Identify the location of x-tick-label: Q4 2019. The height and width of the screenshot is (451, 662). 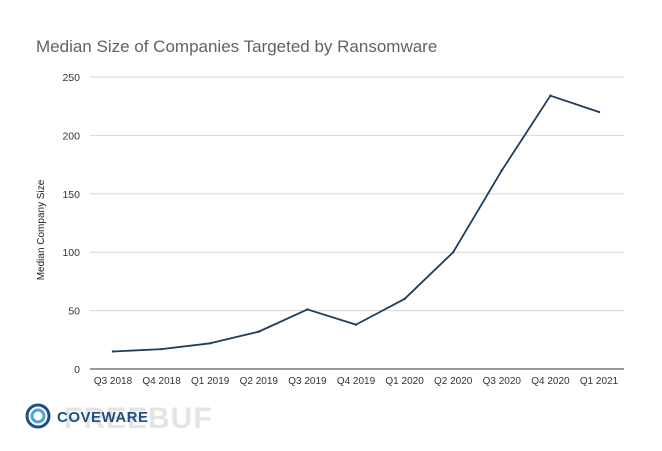
(356, 381).